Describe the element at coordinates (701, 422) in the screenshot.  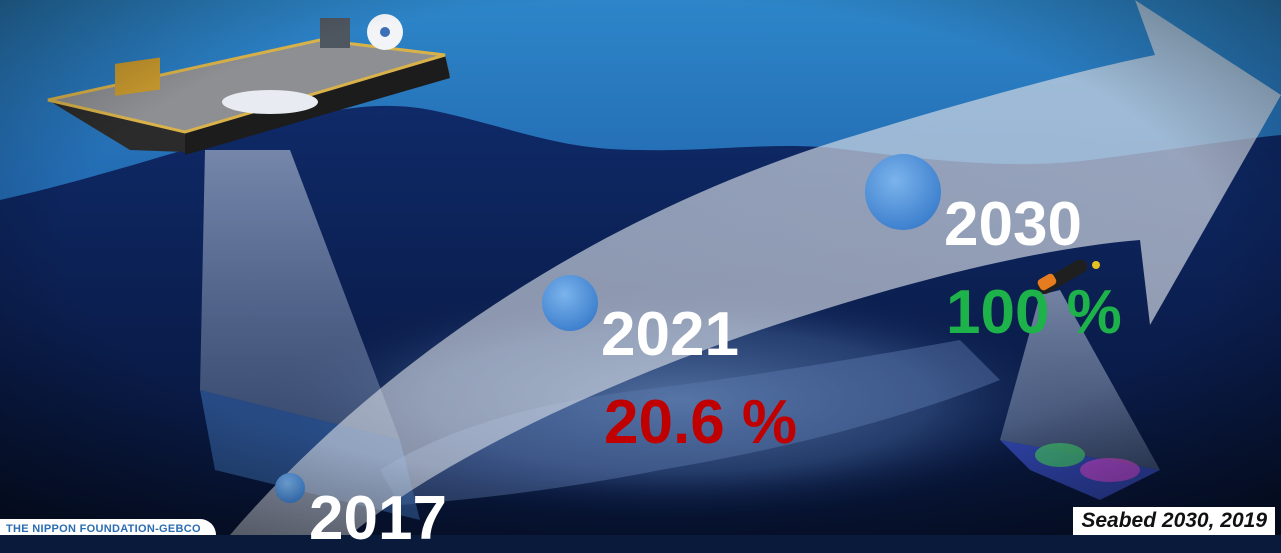
I see `milestone-coverage-2021: 20.6 %` at that location.